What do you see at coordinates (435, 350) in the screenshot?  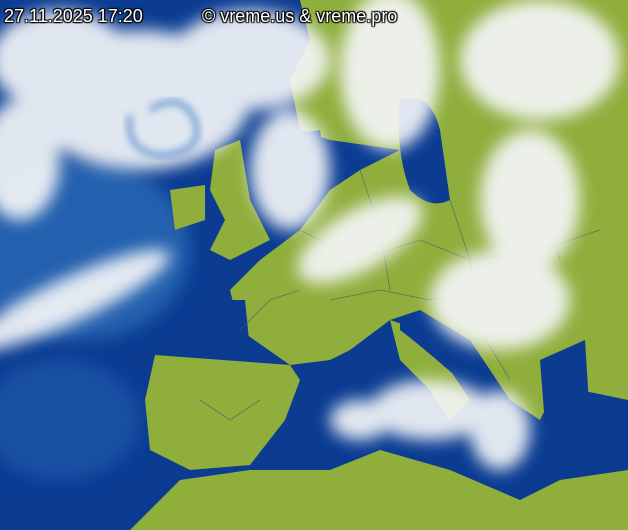 I see `adriatic-sea` at bounding box center [435, 350].